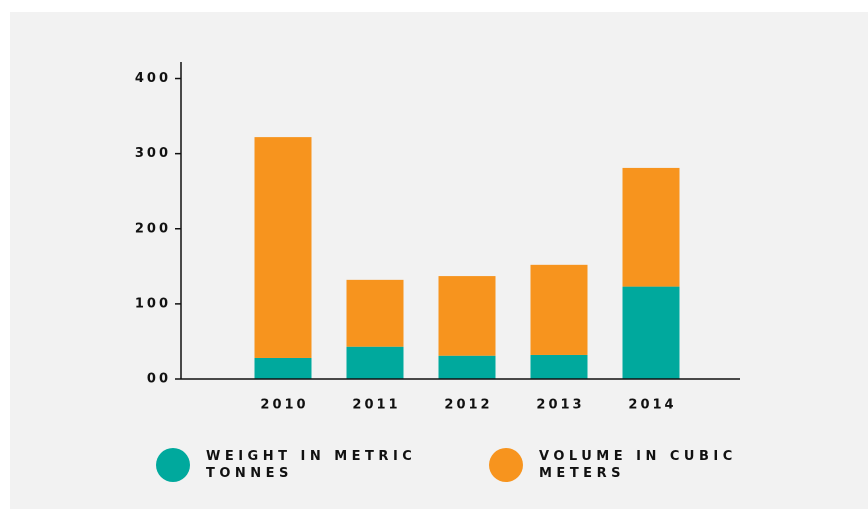 The height and width of the screenshot is (509, 868). I want to click on y-tick-label: 400, so click(153, 78).